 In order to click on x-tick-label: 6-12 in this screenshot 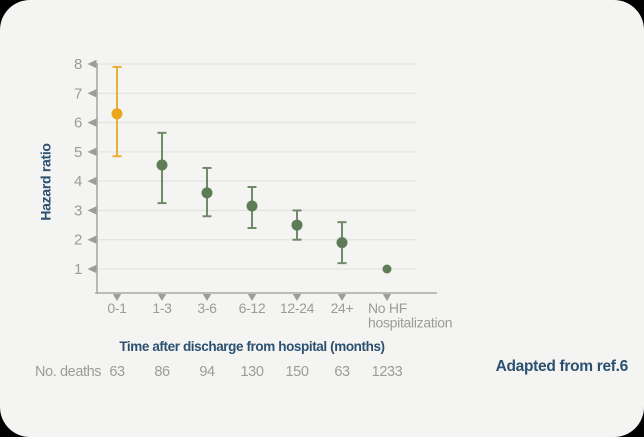, I will do `click(252, 308)`.